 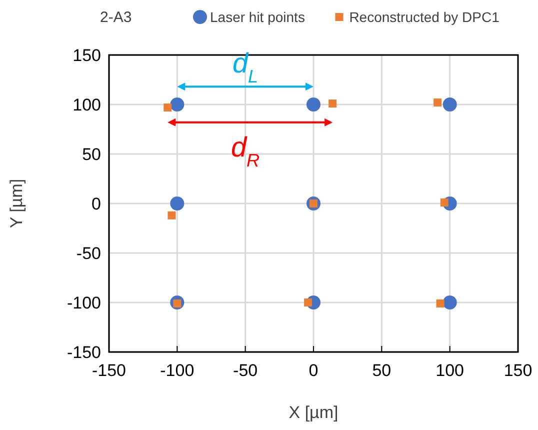 I want to click on legend-label: Laser hit points, so click(x=257, y=17).